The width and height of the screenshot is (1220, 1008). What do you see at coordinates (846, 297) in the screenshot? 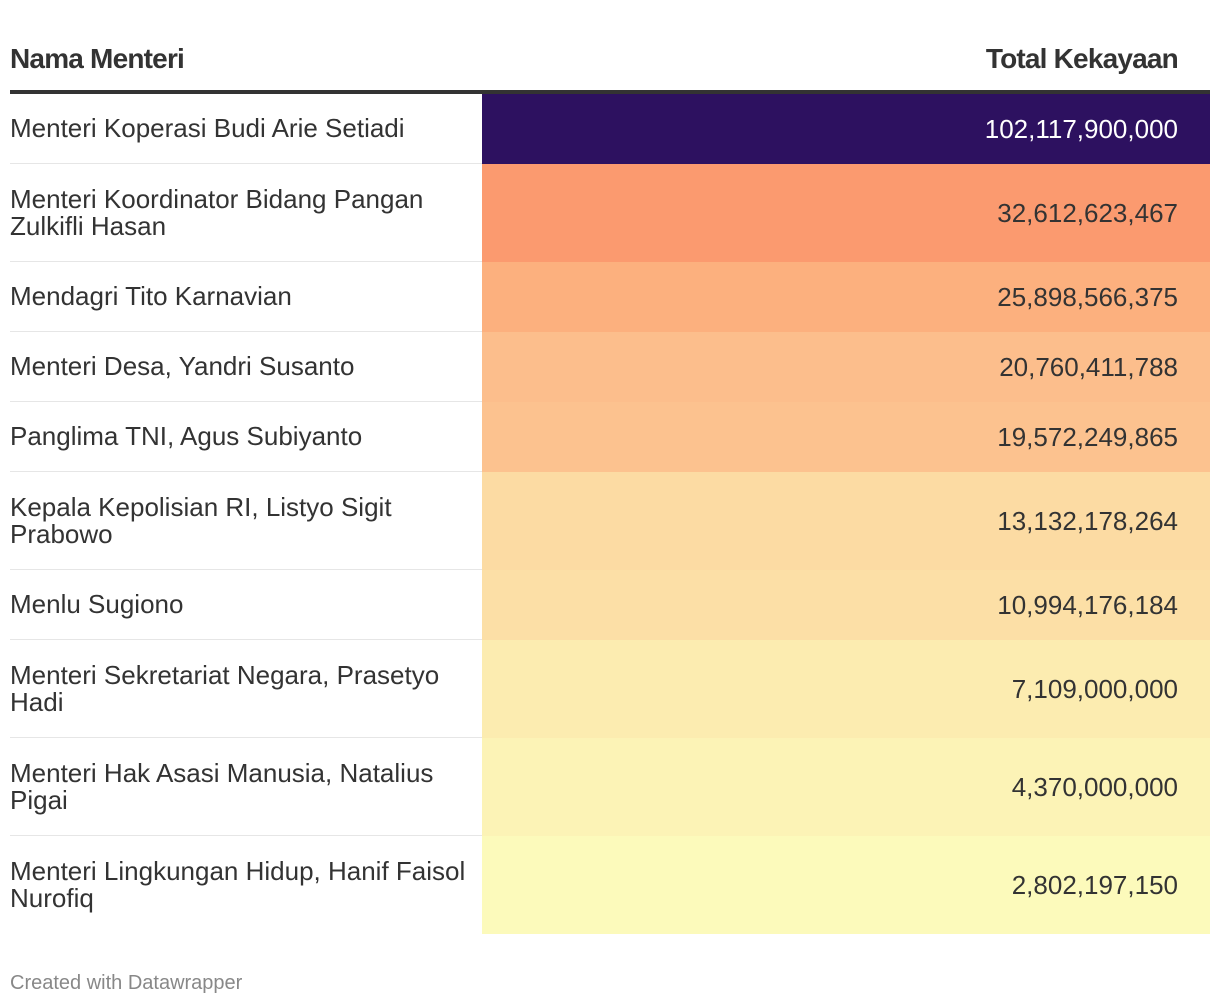
I see `row-value-cell: 25,898,566,375` at bounding box center [846, 297].